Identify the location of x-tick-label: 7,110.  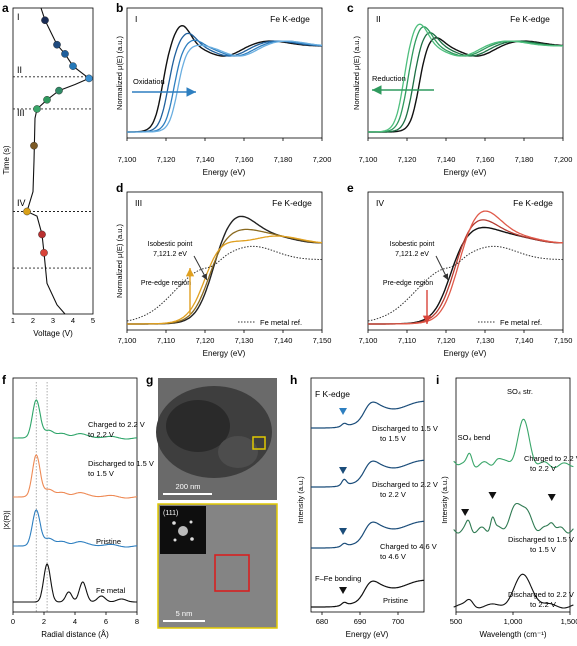
(407, 340).